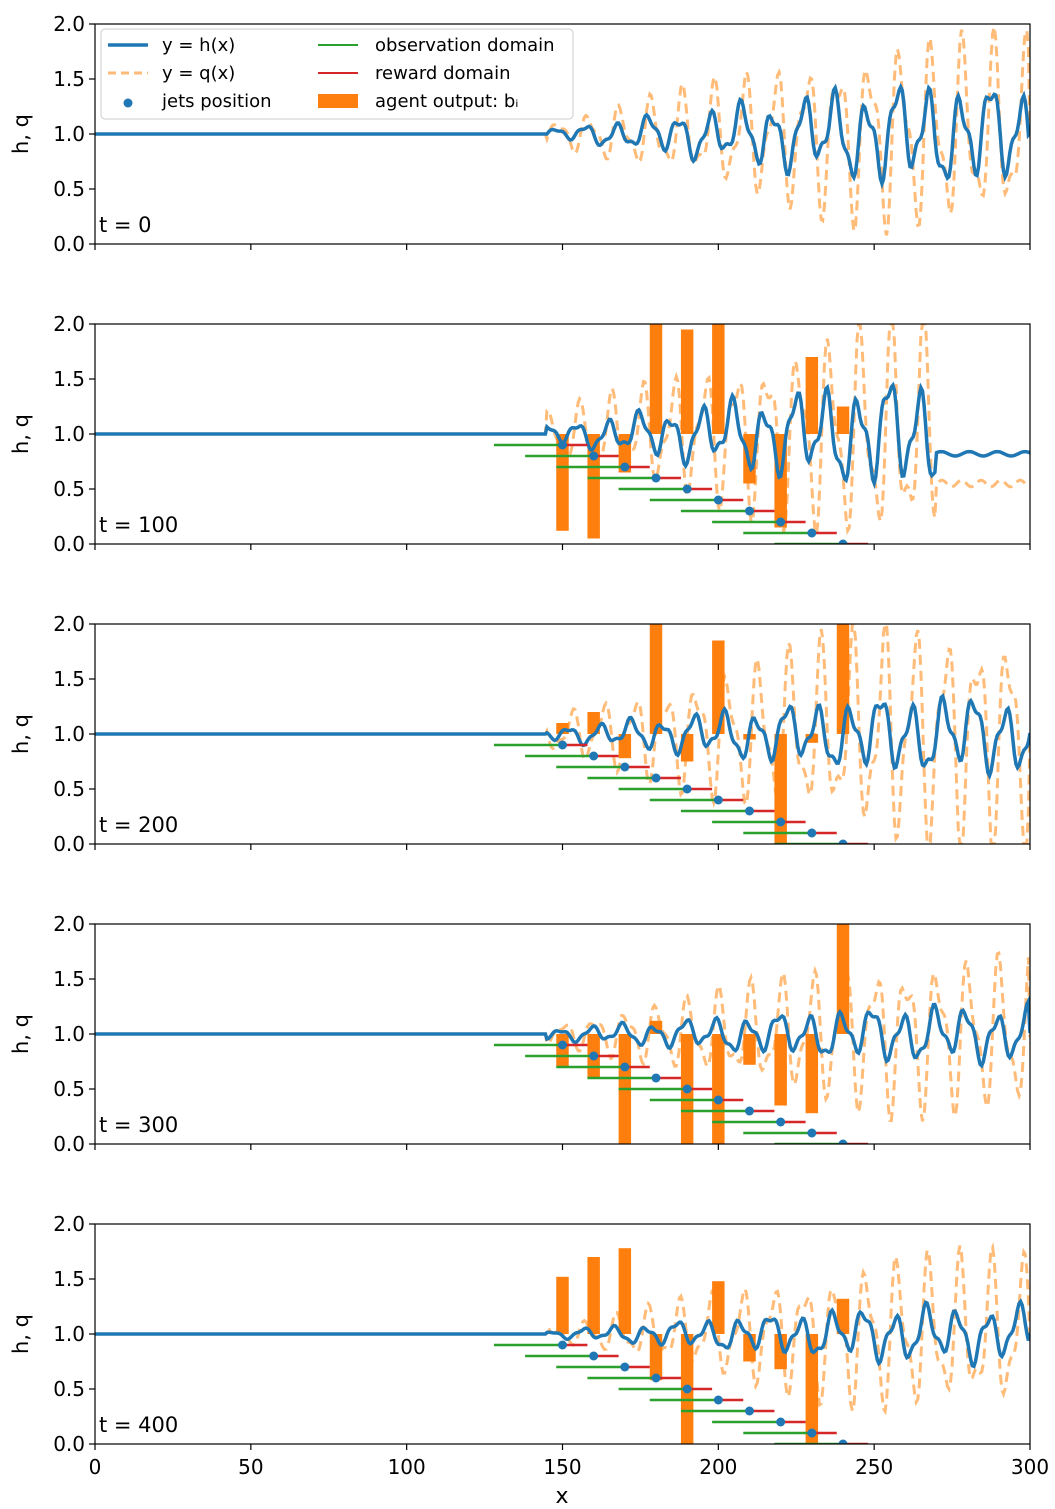 The height and width of the screenshot is (1509, 1055). Describe the element at coordinates (95, 1467) in the screenshot. I see `x-tick-label: 0` at that location.